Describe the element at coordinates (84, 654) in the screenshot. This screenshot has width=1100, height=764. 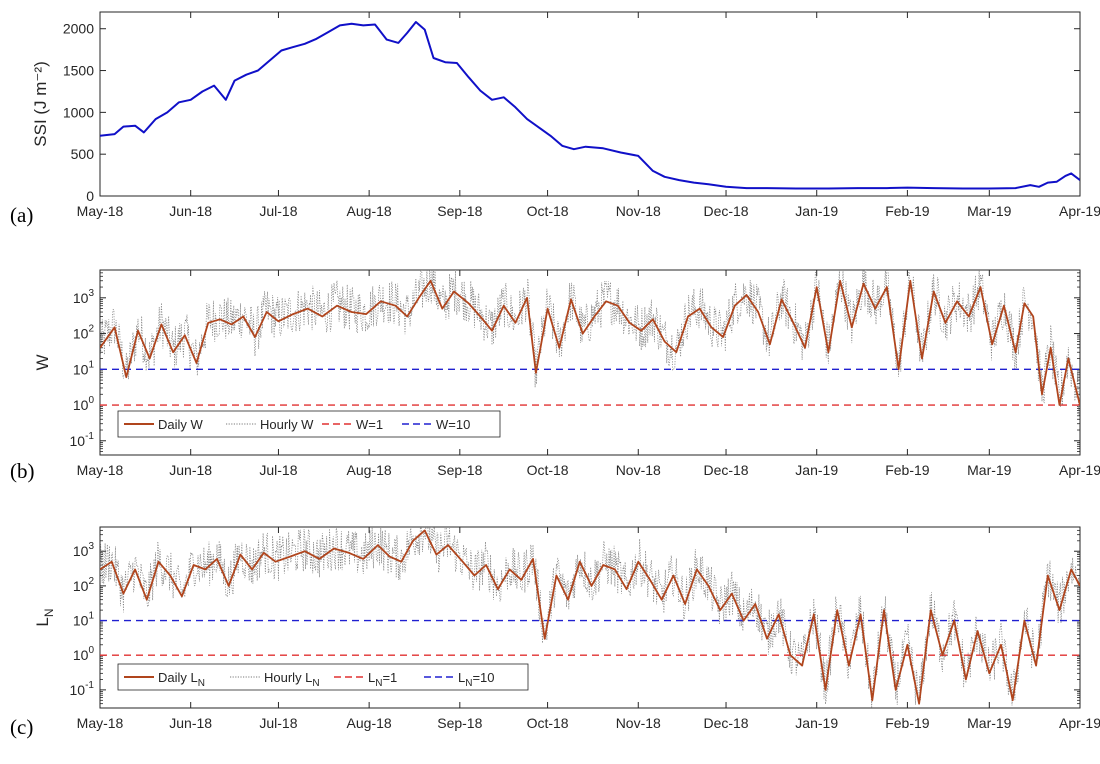
I see `y-tick-label: 10⁰` at that location.